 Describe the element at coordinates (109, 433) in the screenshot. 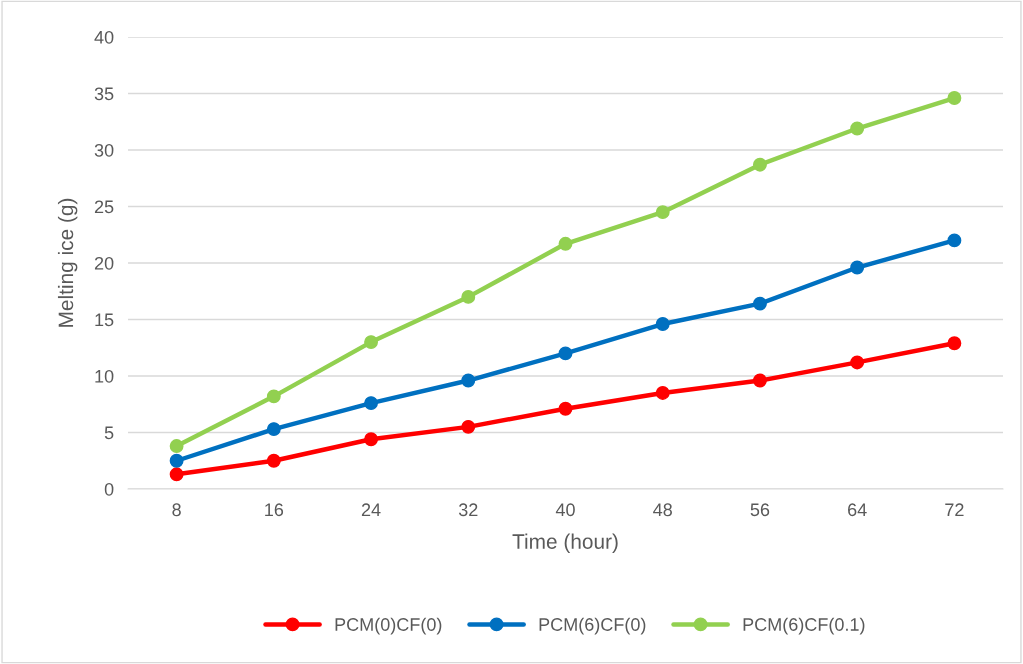

I see `y-tick-label: 5` at that location.